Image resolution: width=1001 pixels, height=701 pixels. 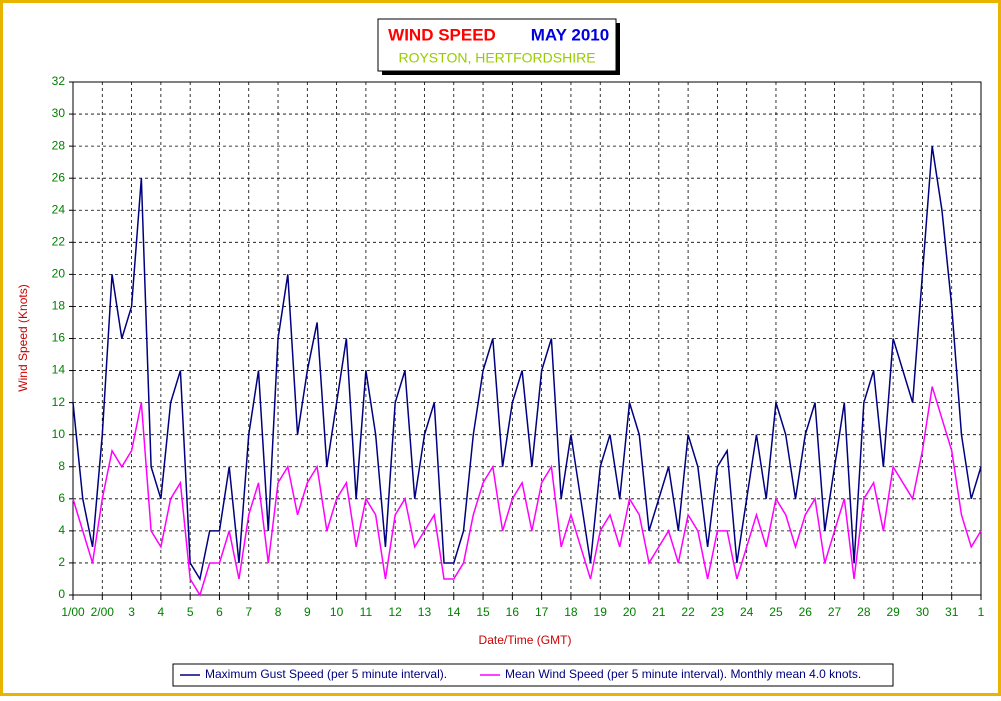 What do you see at coordinates (59, 370) in the screenshot?
I see `y-tick-label: 14` at bounding box center [59, 370].